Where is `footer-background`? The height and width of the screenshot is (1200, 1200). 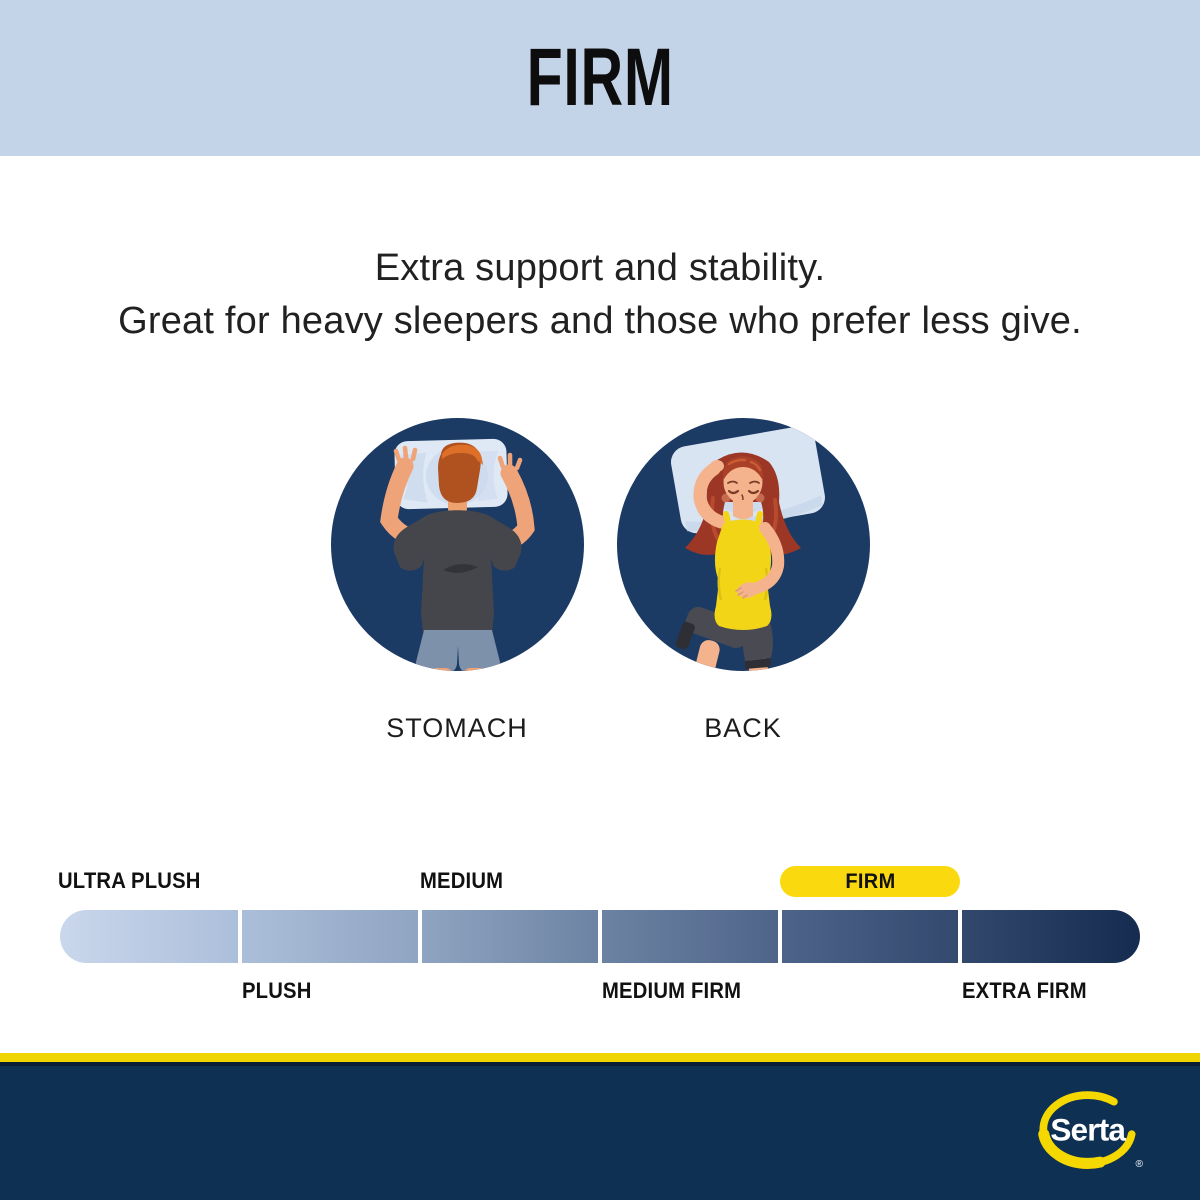 footer-background is located at coordinates (600, 1133).